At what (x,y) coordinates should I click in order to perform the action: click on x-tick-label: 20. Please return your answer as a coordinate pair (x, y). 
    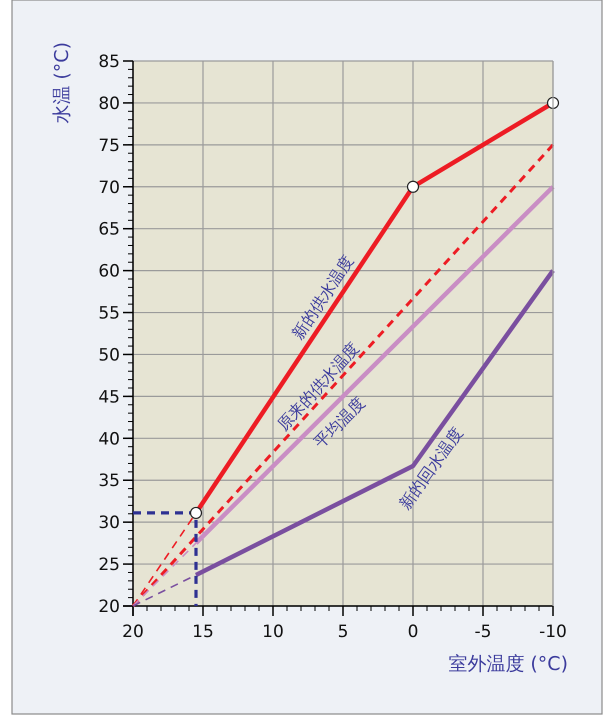
    Looking at the image, I should click on (133, 632).